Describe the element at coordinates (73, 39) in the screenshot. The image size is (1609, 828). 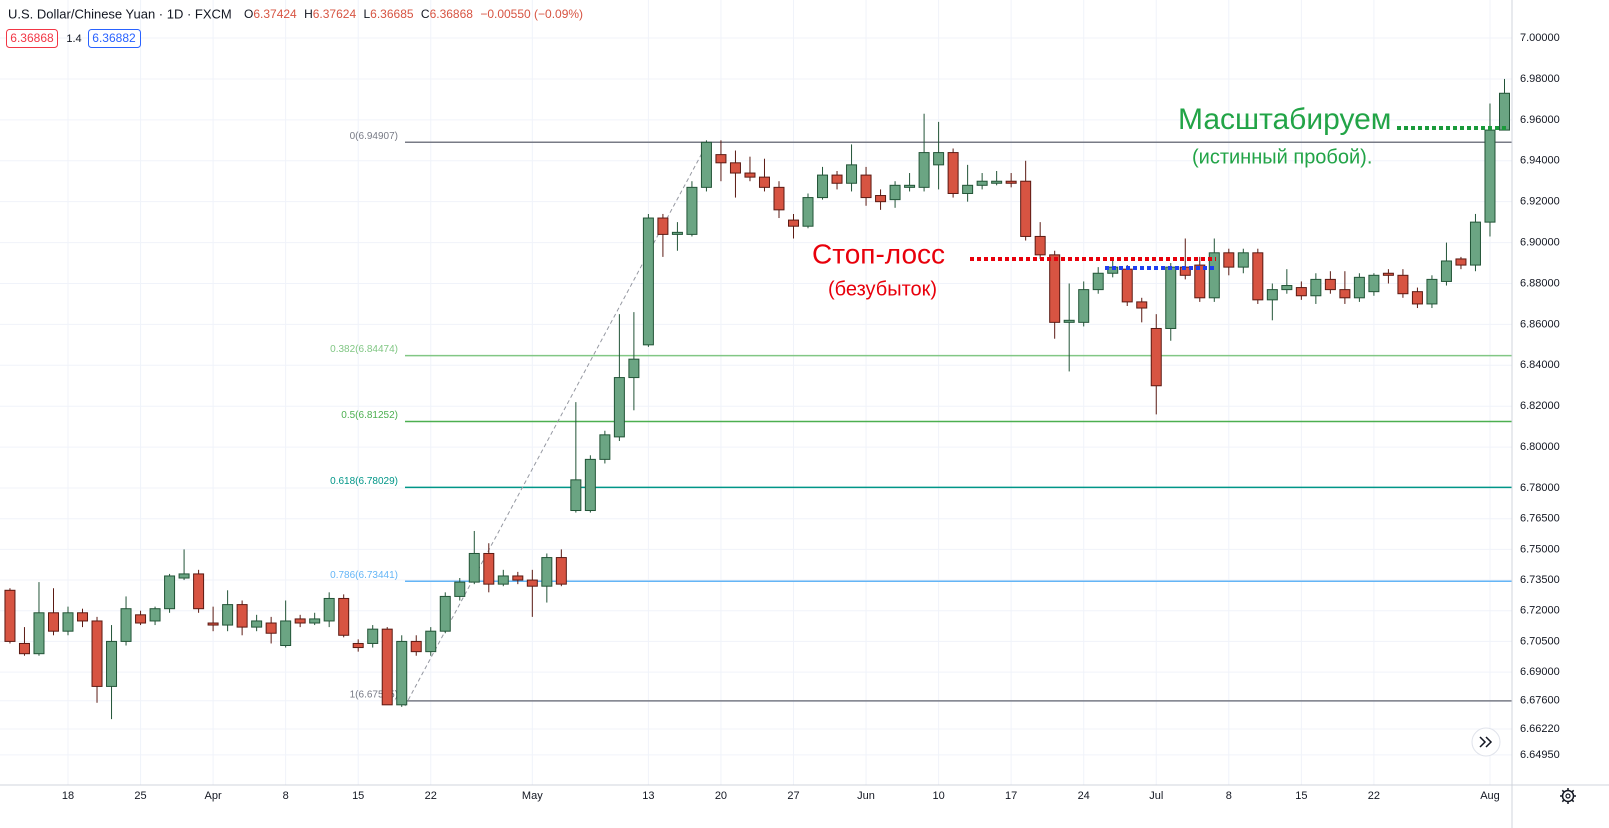
I see `spread: 1.4` at that location.